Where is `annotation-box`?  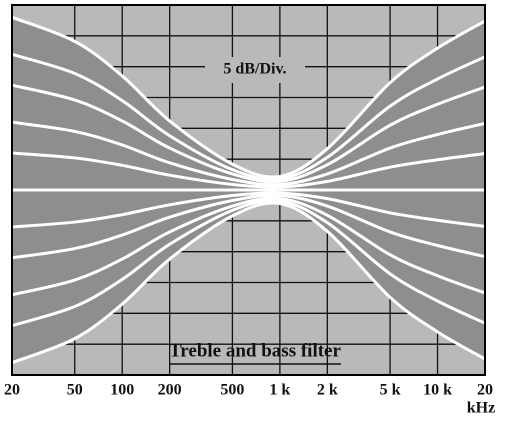
annotation-box is located at coordinates (255, 70).